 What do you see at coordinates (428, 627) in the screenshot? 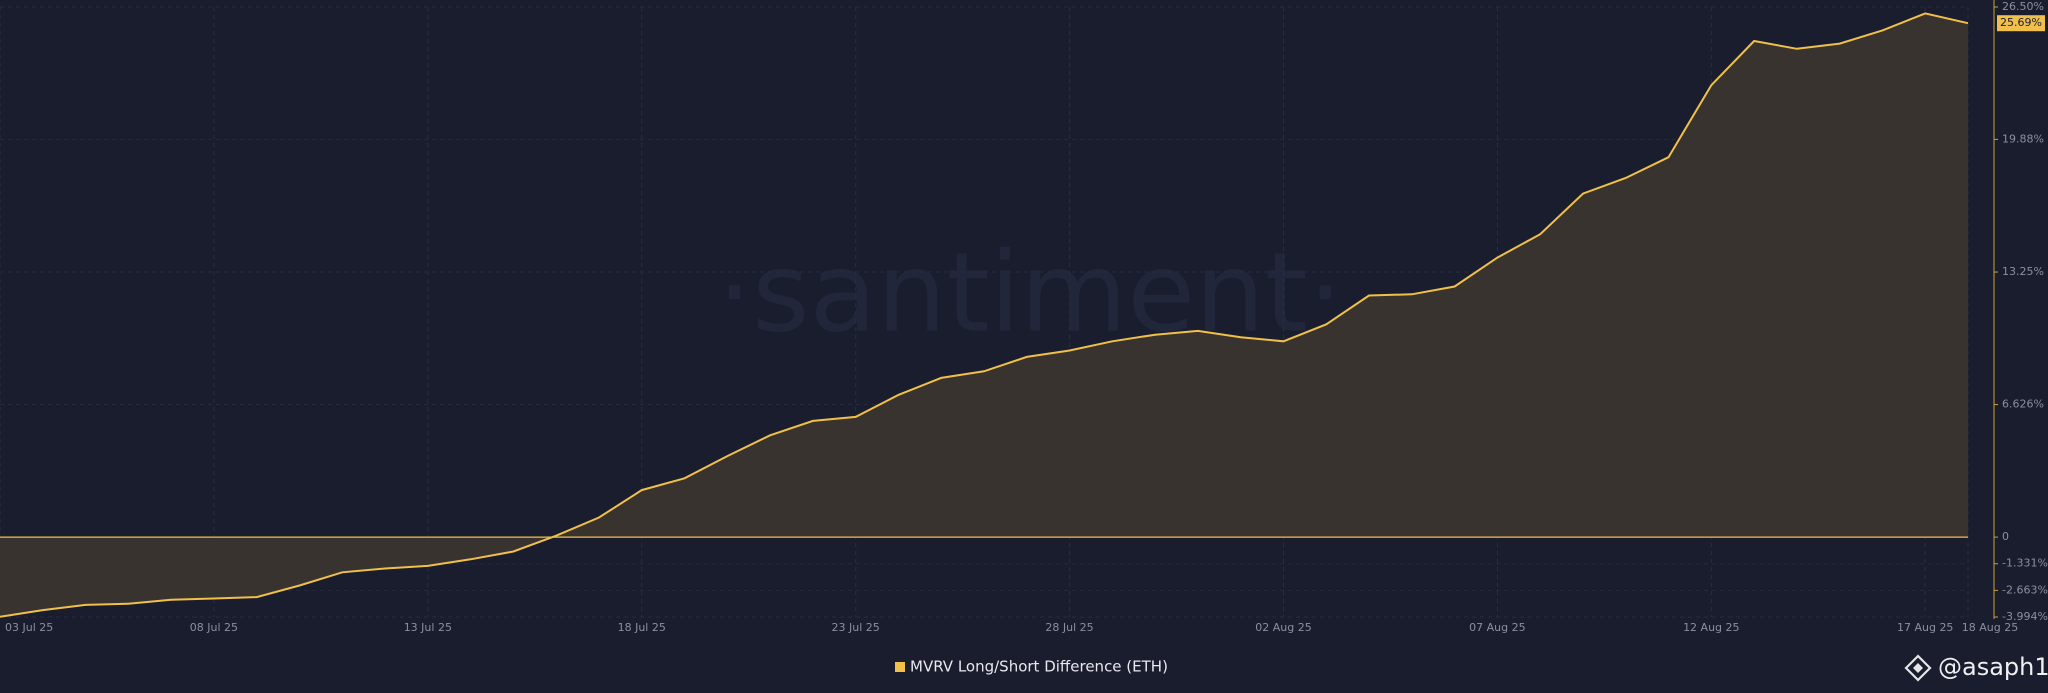
I see `x-tick-label: 13 Jul 25` at bounding box center [428, 627].